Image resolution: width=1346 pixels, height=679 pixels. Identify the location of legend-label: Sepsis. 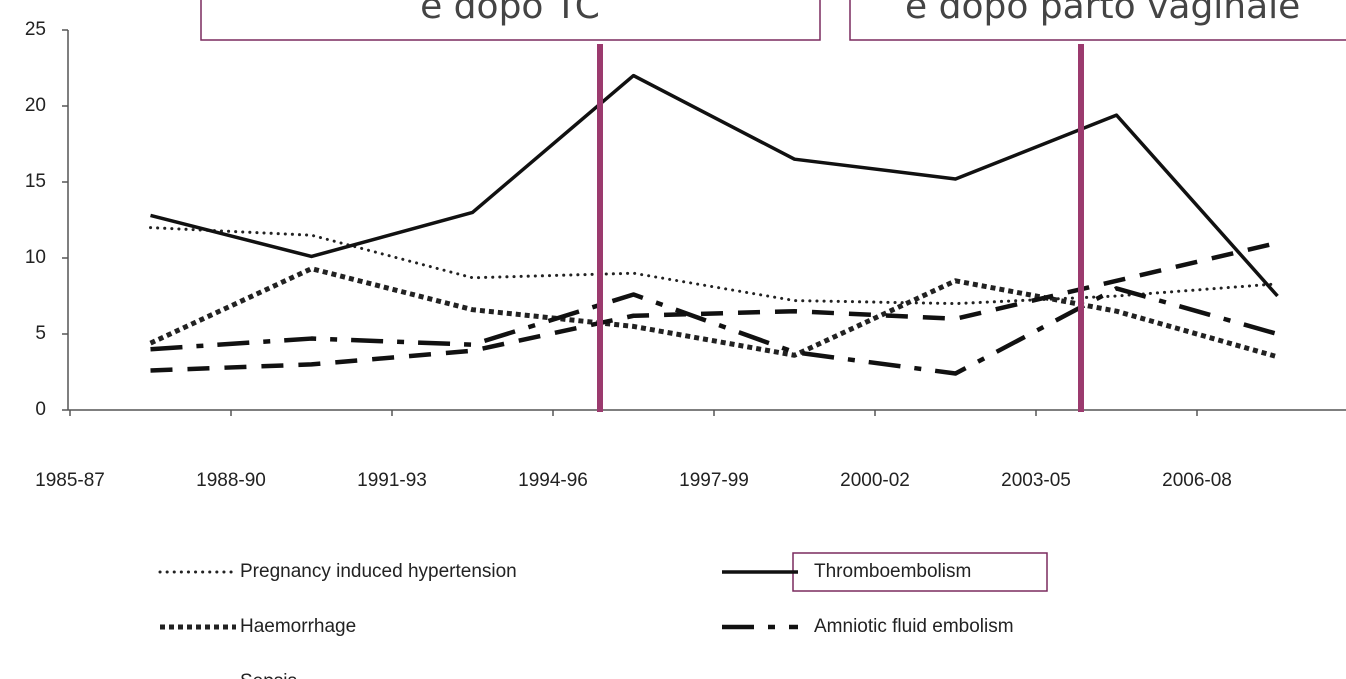
(268, 675).